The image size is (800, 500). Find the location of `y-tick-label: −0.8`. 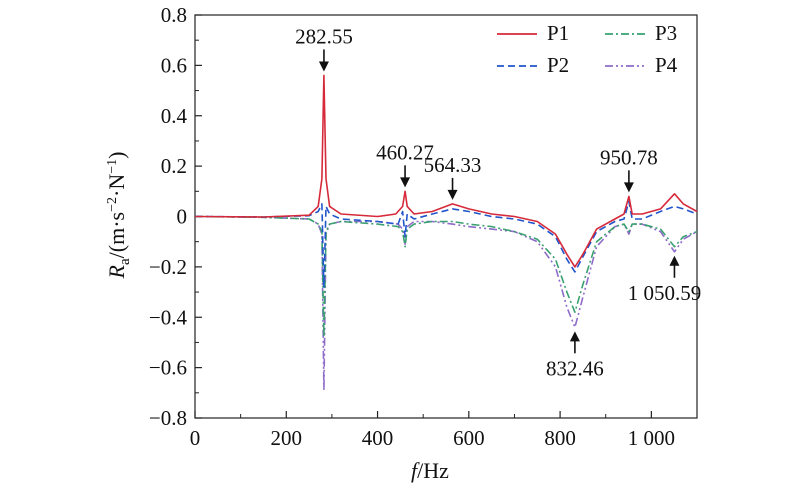

y-tick-label: −0.8 is located at coordinates (168, 418).